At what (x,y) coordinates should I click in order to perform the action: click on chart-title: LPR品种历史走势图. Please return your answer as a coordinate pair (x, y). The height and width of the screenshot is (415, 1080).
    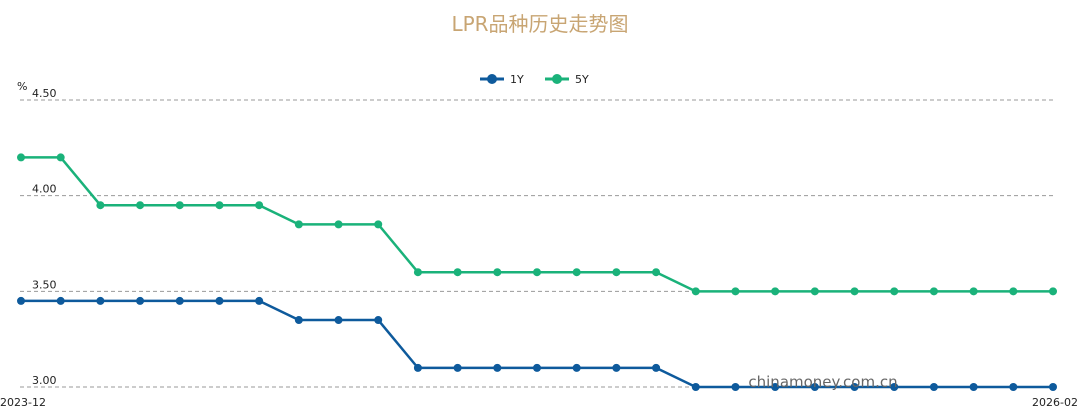
    Looking at the image, I should click on (539, 24).